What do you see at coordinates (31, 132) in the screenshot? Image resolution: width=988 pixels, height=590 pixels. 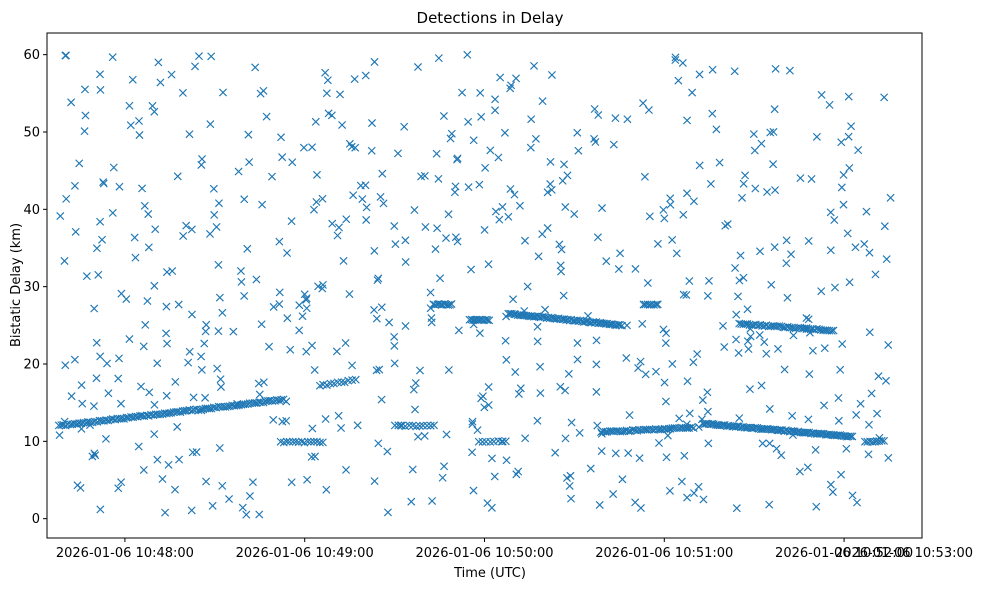 I see `y-tick-label: 50` at bounding box center [31, 132].